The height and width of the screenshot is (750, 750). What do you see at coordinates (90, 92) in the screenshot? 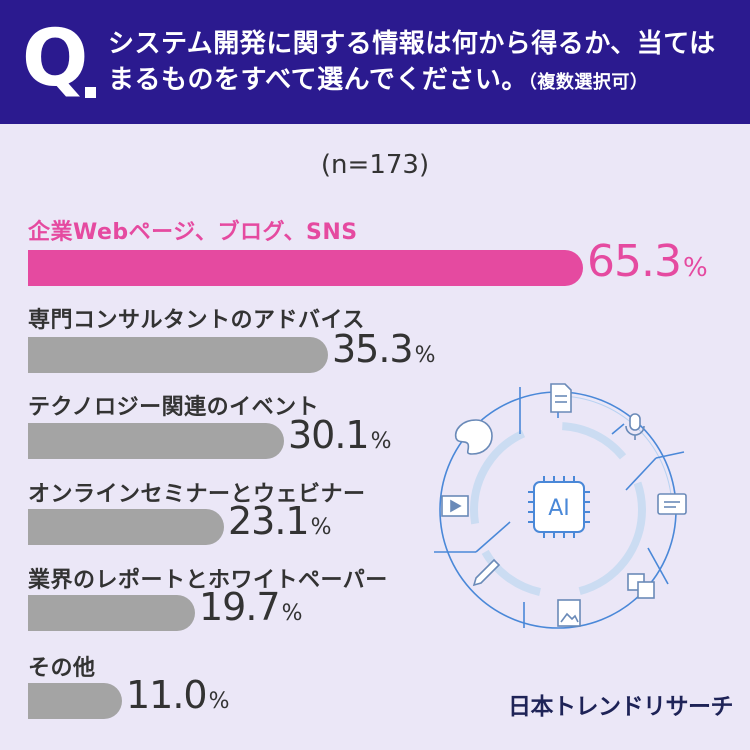
I see `q-dot` at bounding box center [90, 92].